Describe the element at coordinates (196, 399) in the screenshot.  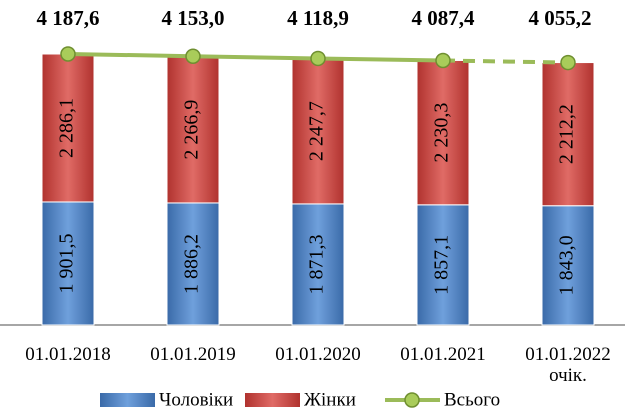
I see `legend-label: Чоловіки` at that location.